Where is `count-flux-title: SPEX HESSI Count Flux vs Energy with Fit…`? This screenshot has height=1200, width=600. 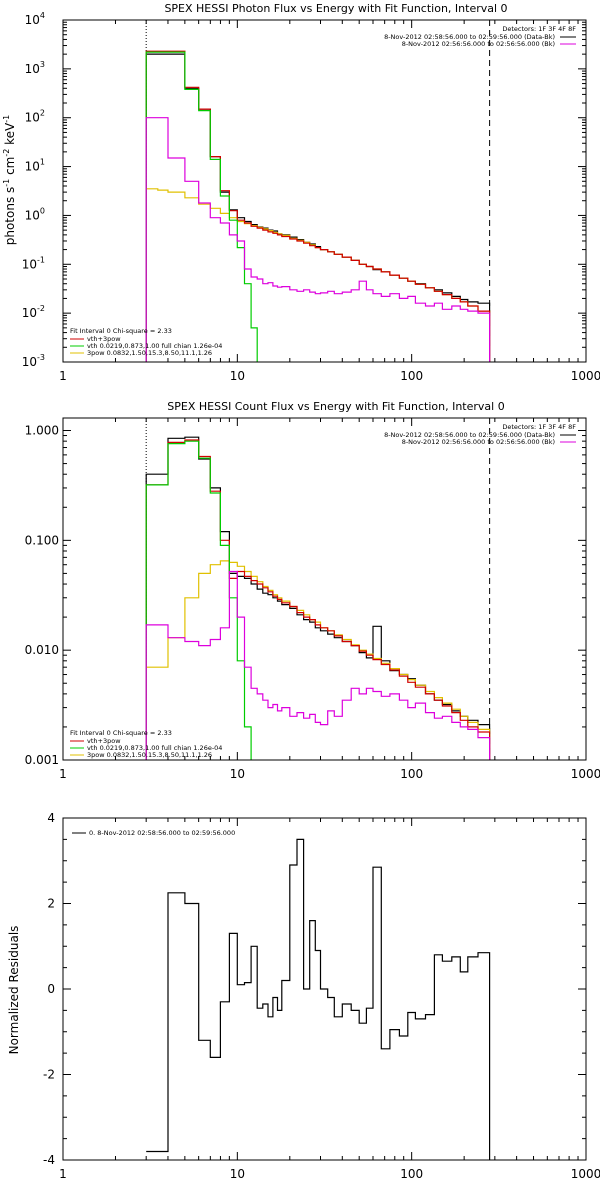 count-flux-title: SPEX HESSI Count Flux vs Energy with Fit… is located at coordinates (335, 406).